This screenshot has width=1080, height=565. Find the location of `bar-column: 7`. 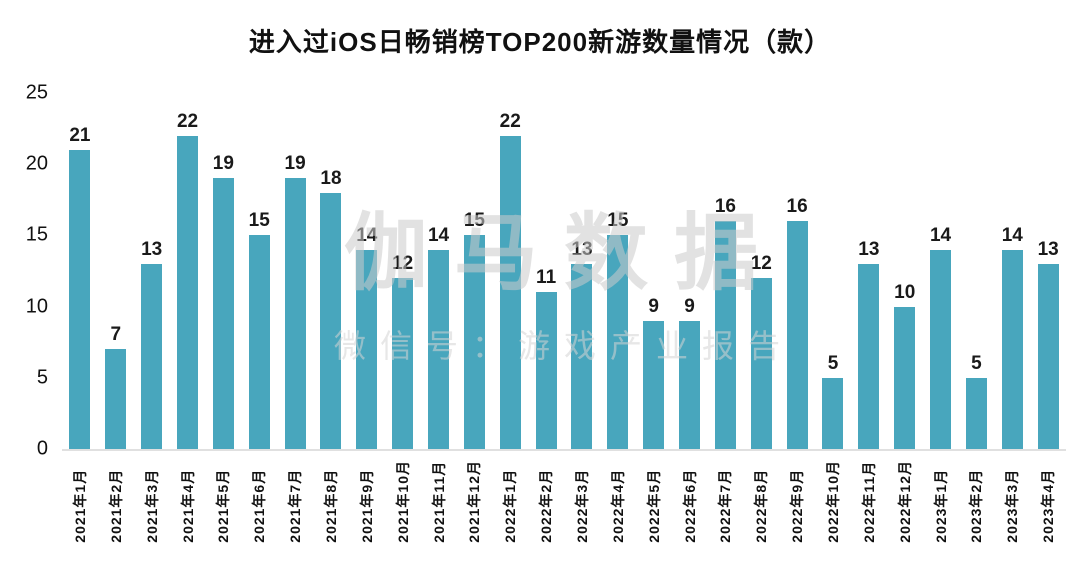

bar-column: 7 is located at coordinates (116, 271).